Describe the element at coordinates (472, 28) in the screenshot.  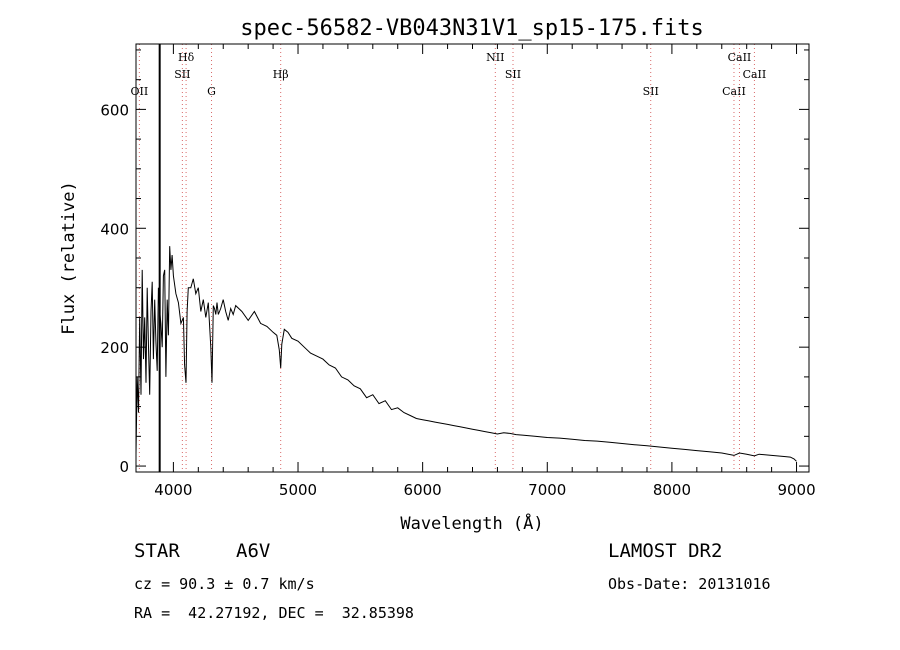
I see `chart-title: spec-56582-VB043N31V1_sp15-175.fits` at that location.